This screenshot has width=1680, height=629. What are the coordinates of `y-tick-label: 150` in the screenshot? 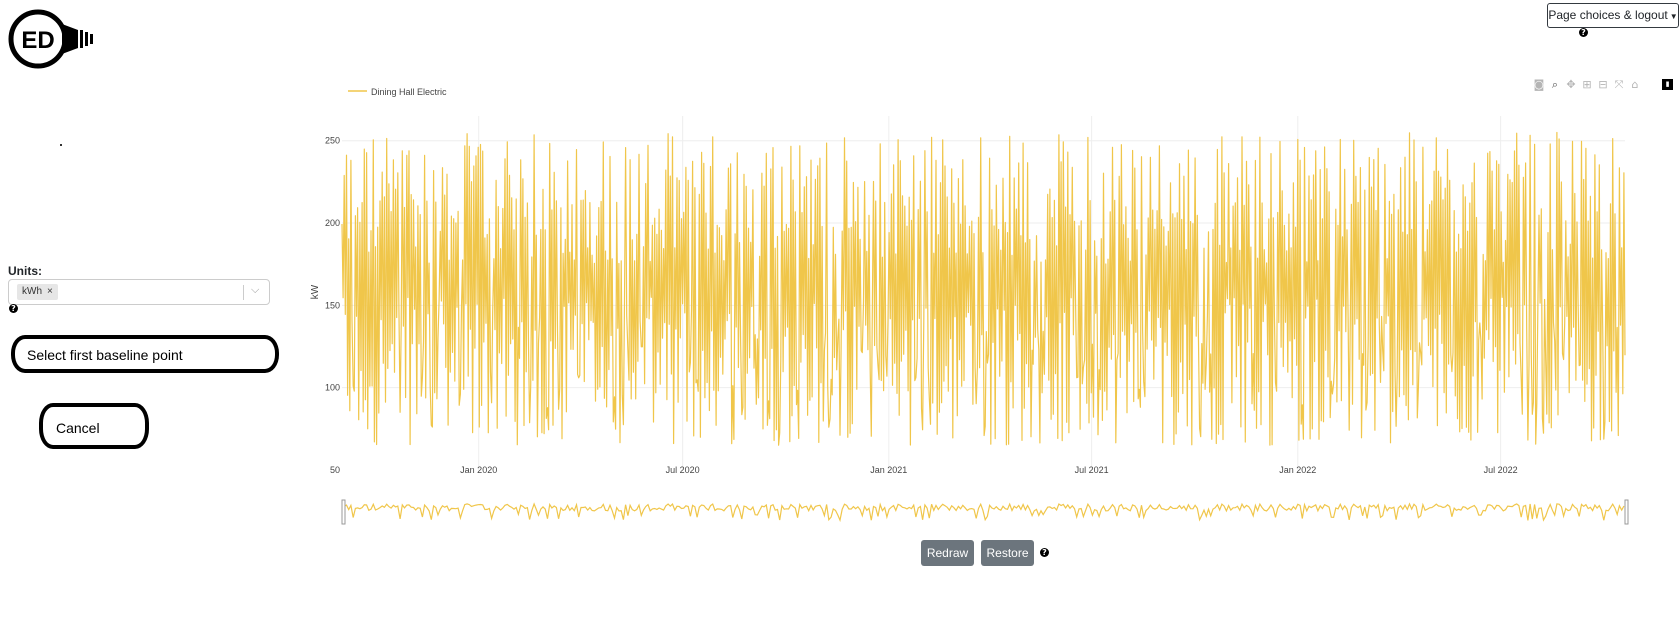 It's located at (332, 305).